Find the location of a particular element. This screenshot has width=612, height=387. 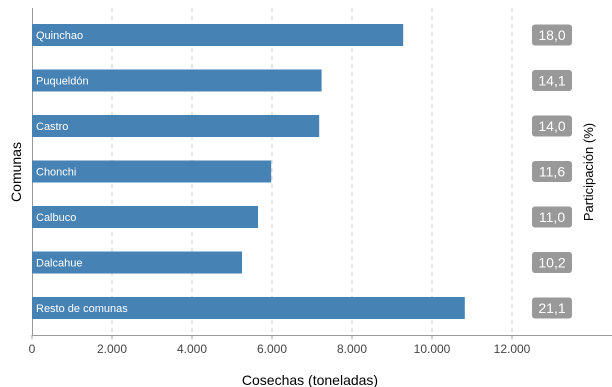

bar-category-label: Quinchao is located at coordinates (59, 36).